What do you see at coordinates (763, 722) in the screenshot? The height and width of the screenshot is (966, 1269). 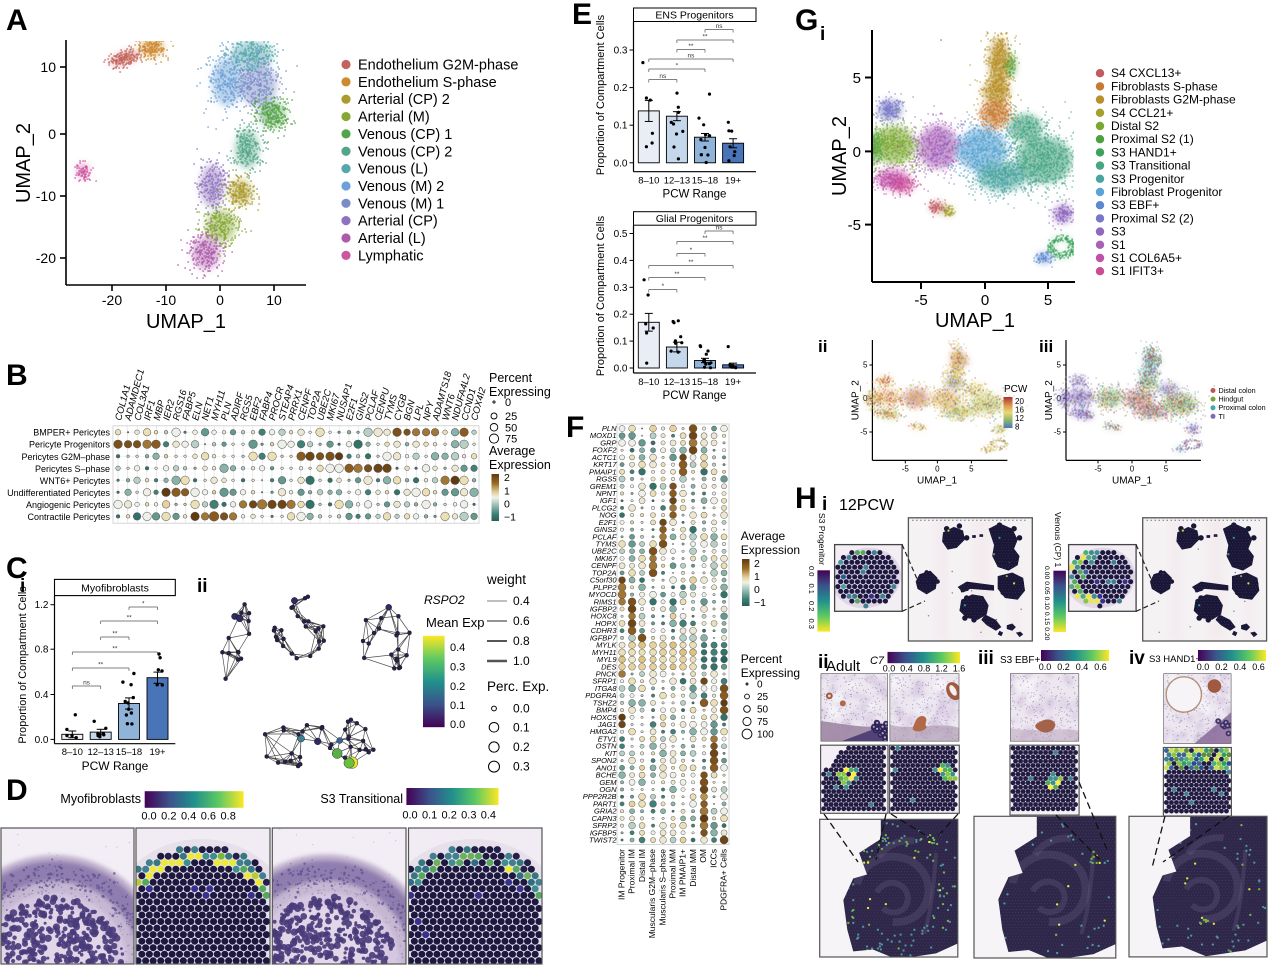 I see `svg-text: 75` at bounding box center [763, 722].